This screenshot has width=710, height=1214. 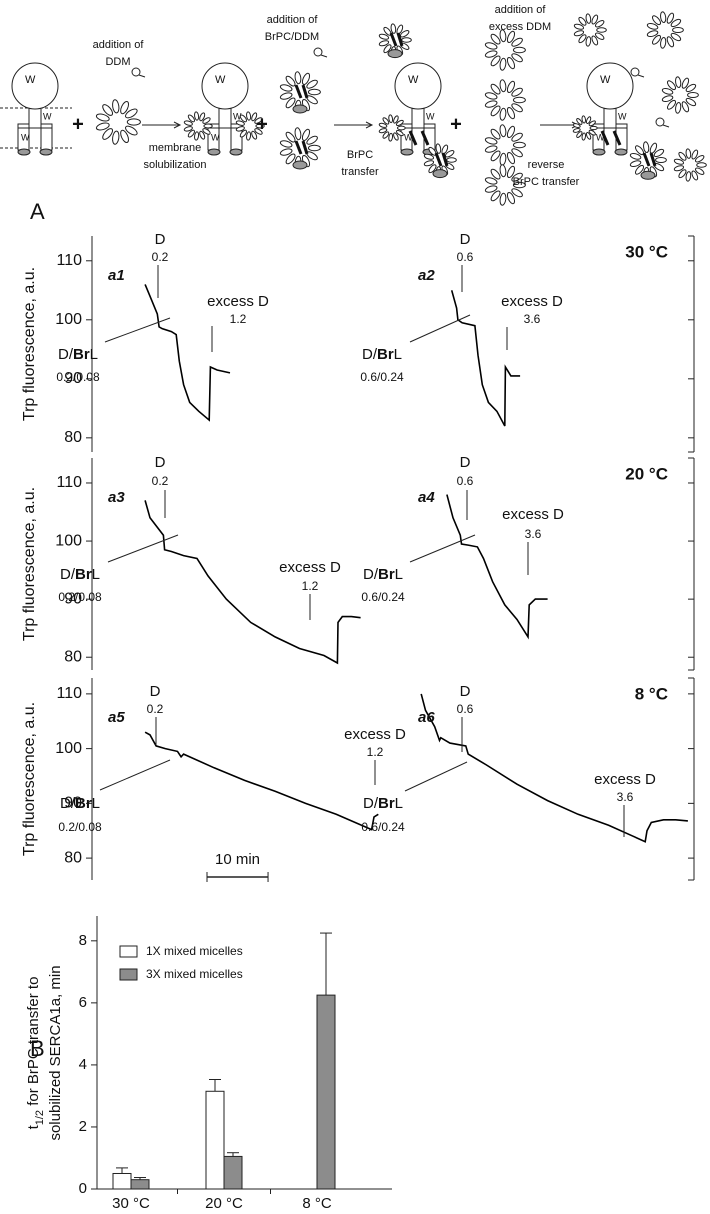 What do you see at coordinates (651, 693) in the screenshot?
I see `temperature-label: 8 °C` at bounding box center [651, 693].